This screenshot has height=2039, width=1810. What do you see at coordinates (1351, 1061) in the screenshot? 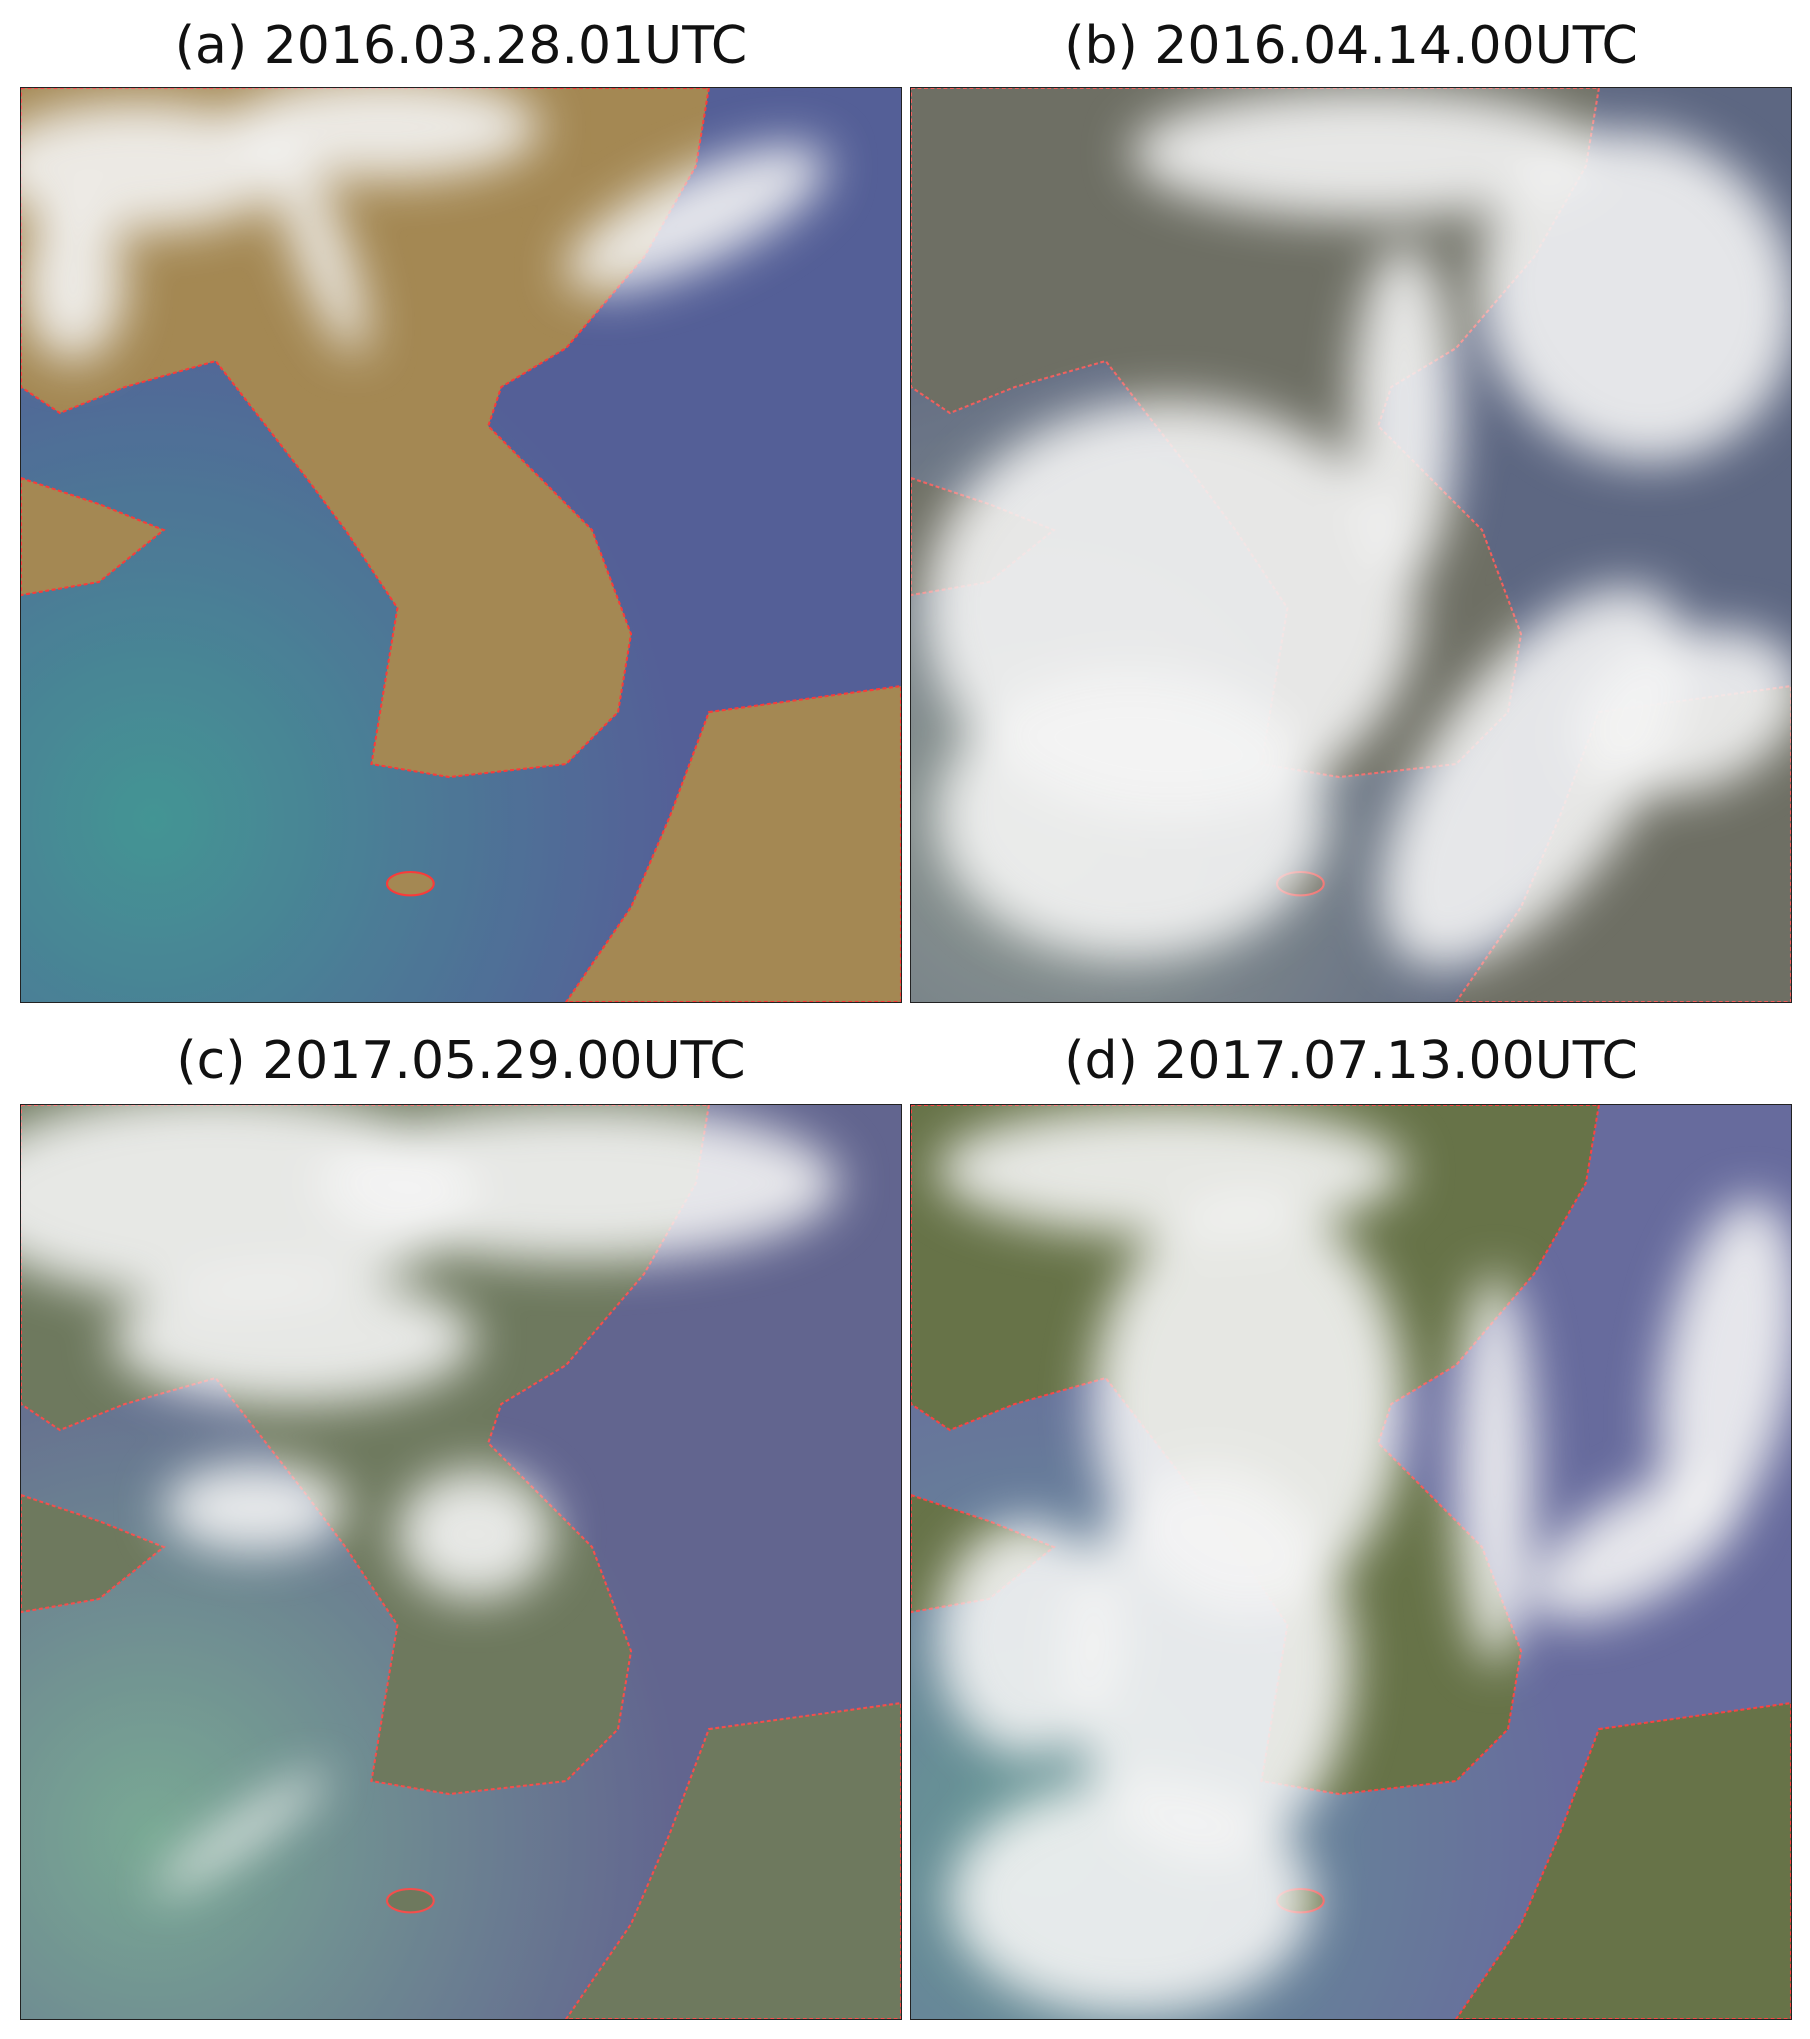
I see `panel-title: (d) 2017.07.13.00UTC` at bounding box center [1351, 1061].